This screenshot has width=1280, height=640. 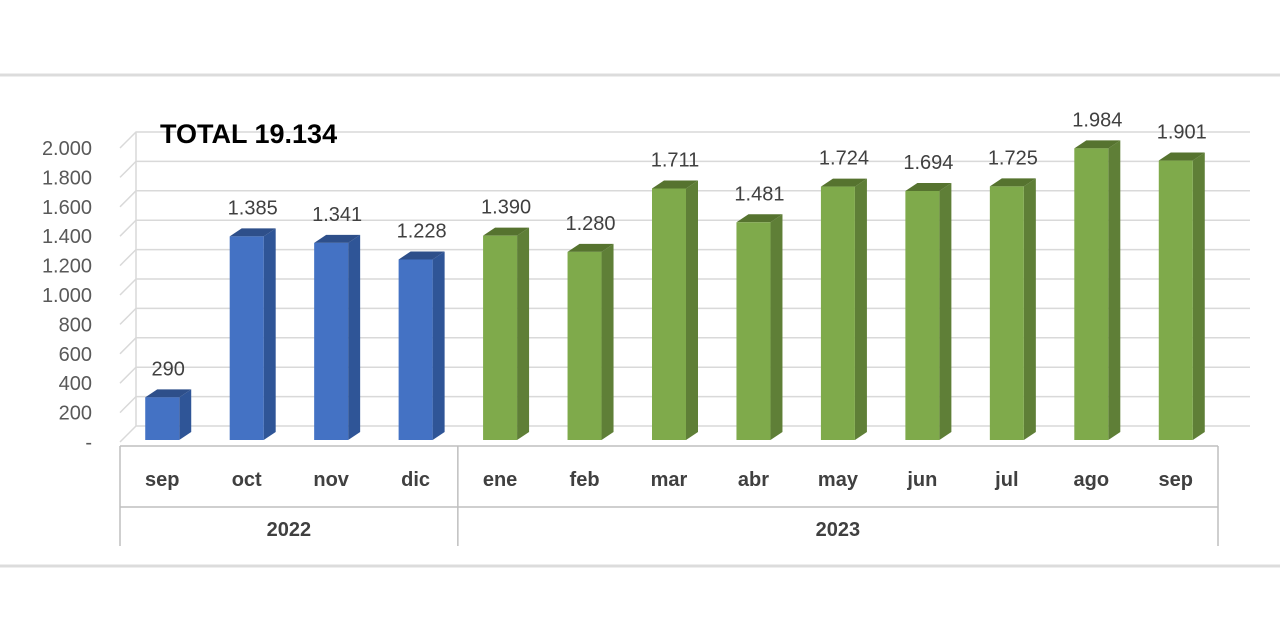 I want to click on x-tick-label: ene, so click(x=500, y=480).